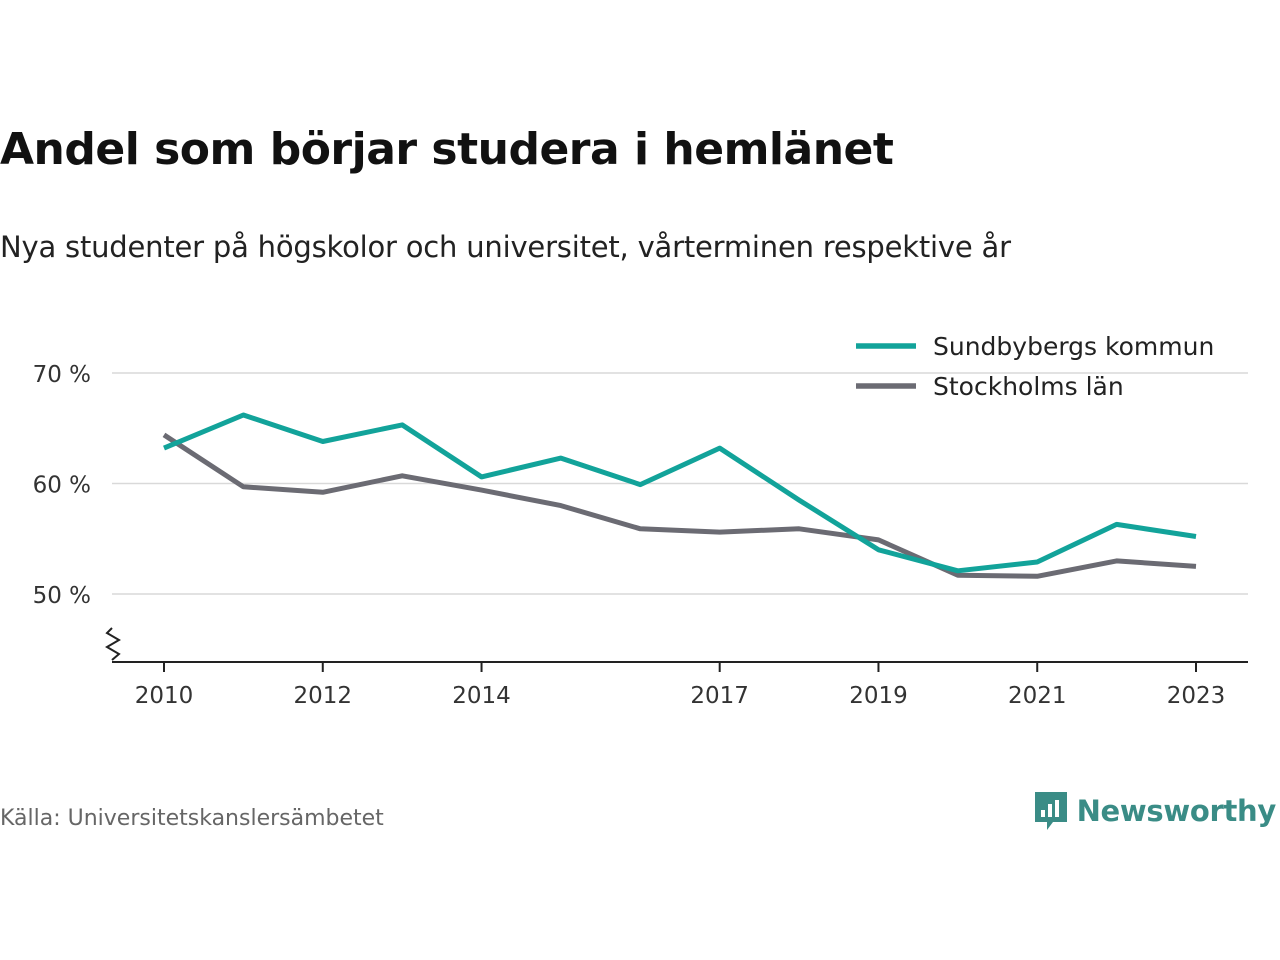  Describe the element at coordinates (1037, 361) in the screenshot. I see `legend: Sundbybergs kommun Stockholms län` at that location.